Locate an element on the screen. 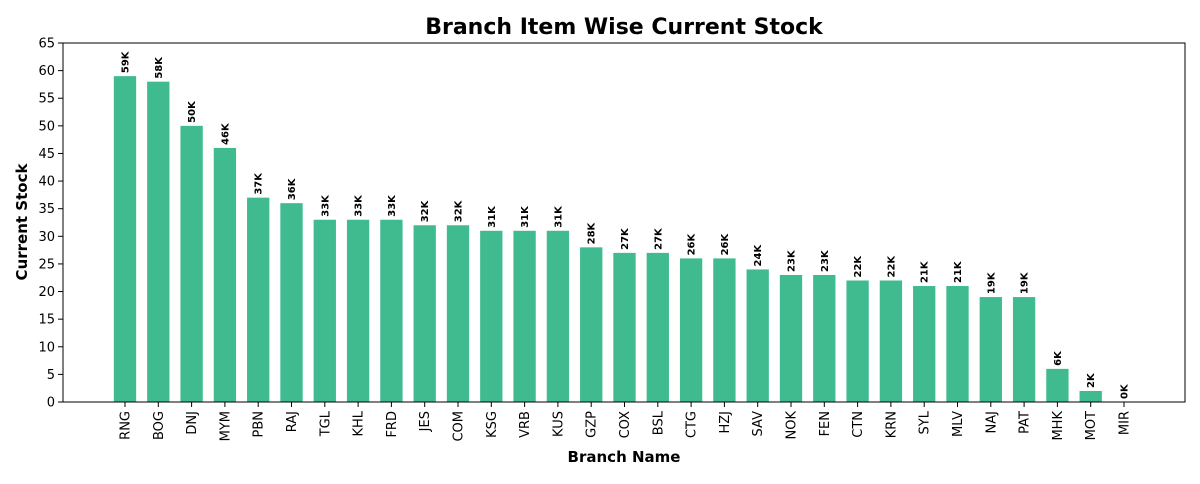  data-label-syl: 21K is located at coordinates (925, 271).